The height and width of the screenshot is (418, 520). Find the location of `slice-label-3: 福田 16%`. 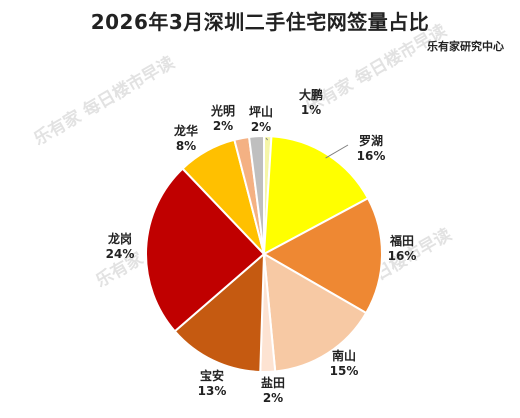

slice-label-3: 福田 16% is located at coordinates (402, 248).